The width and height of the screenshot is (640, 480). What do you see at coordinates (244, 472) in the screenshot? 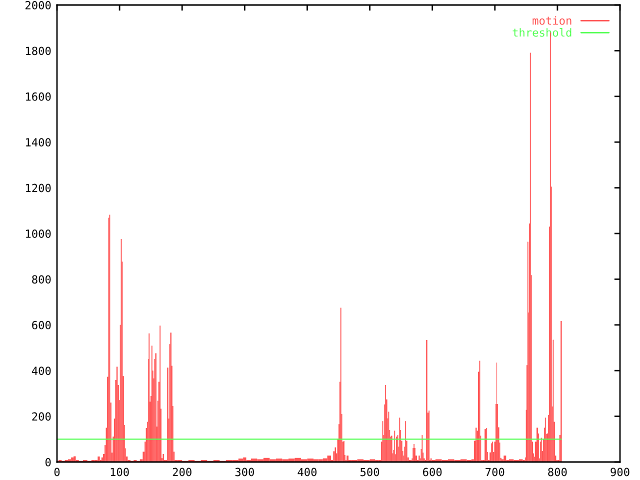
I see `x-tick-label: 300` at bounding box center [244, 472].